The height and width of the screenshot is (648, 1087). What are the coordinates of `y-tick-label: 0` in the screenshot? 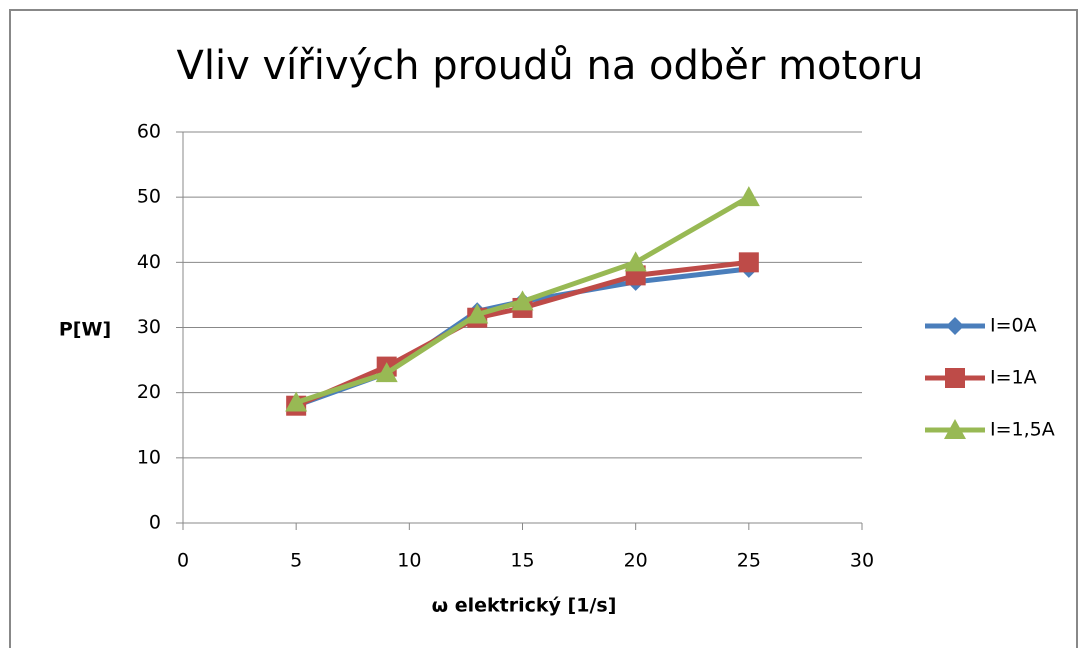 It's located at (155, 523).